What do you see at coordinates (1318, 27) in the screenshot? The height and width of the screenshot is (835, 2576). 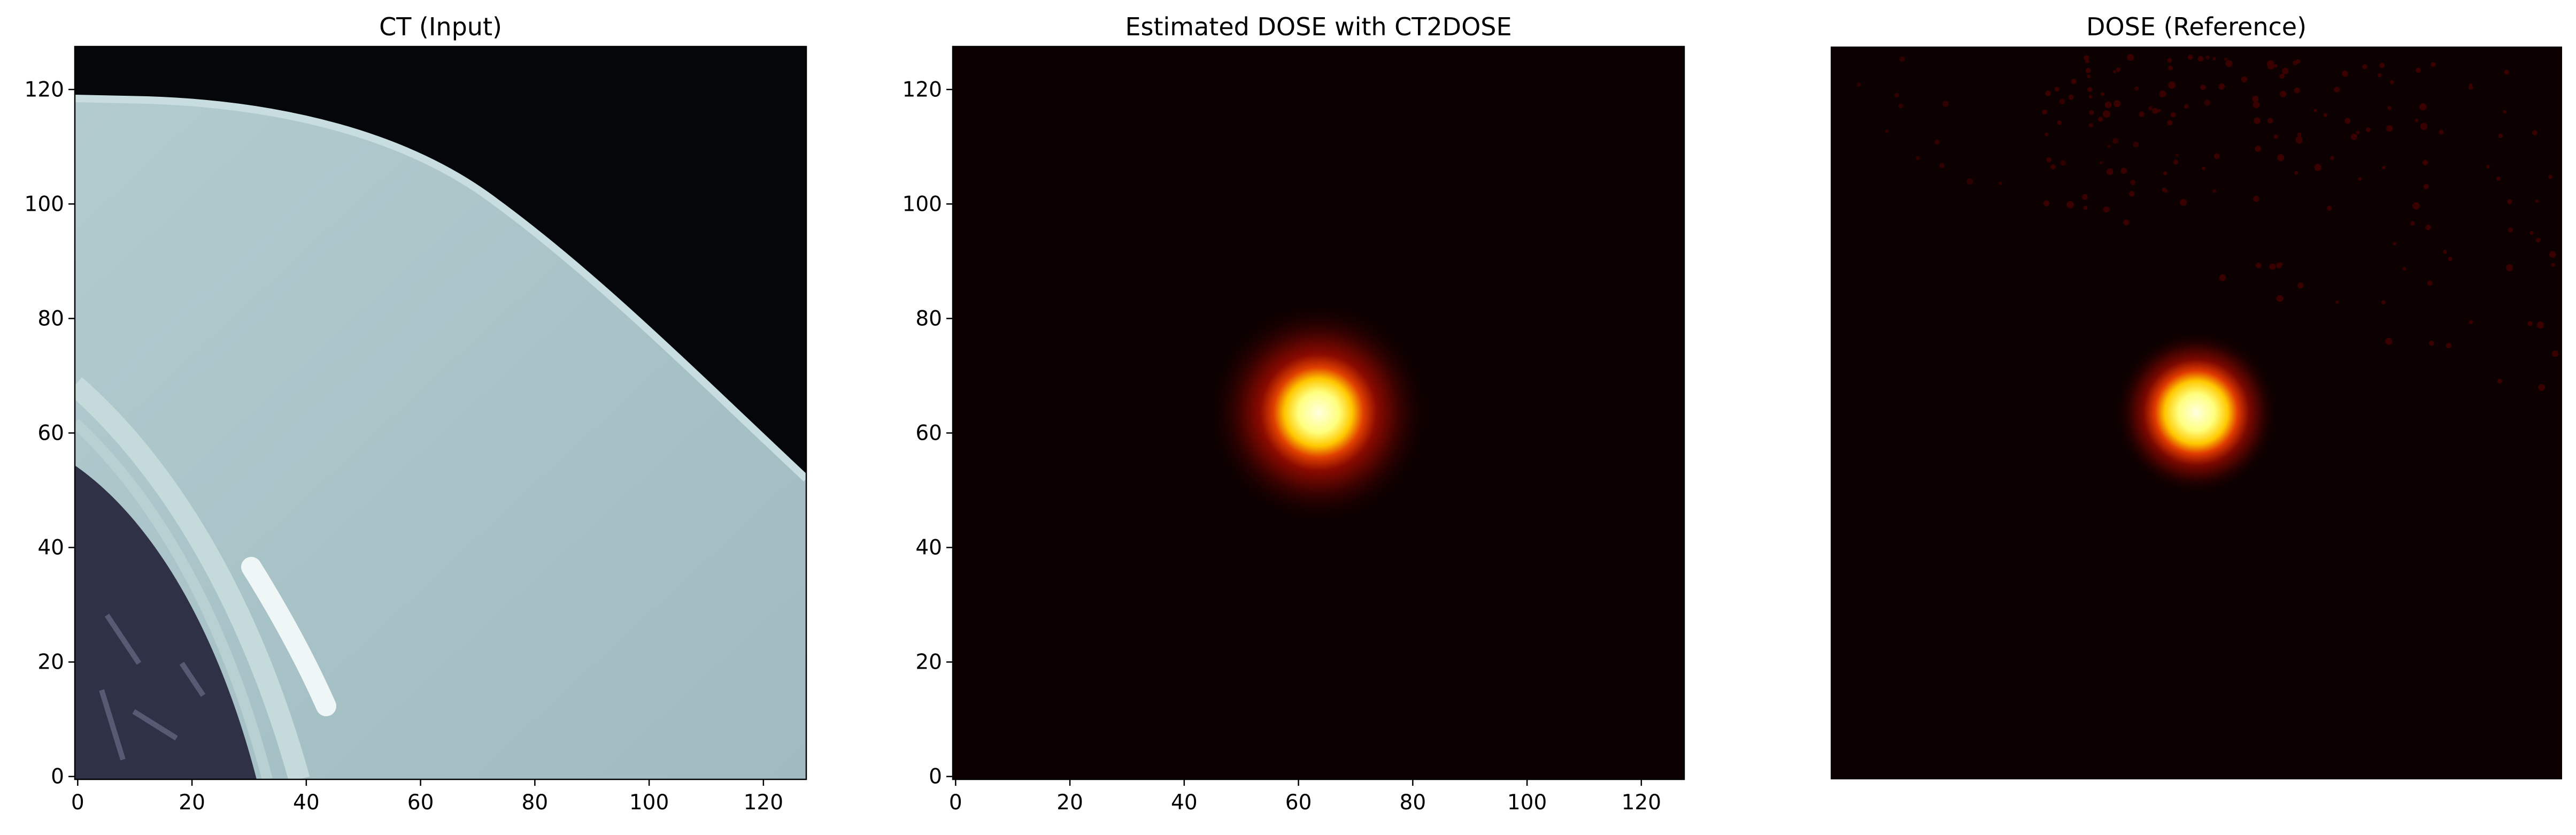 I see `panel-title-estimated: Estimated DOSE with CT2DOSE` at bounding box center [1318, 27].